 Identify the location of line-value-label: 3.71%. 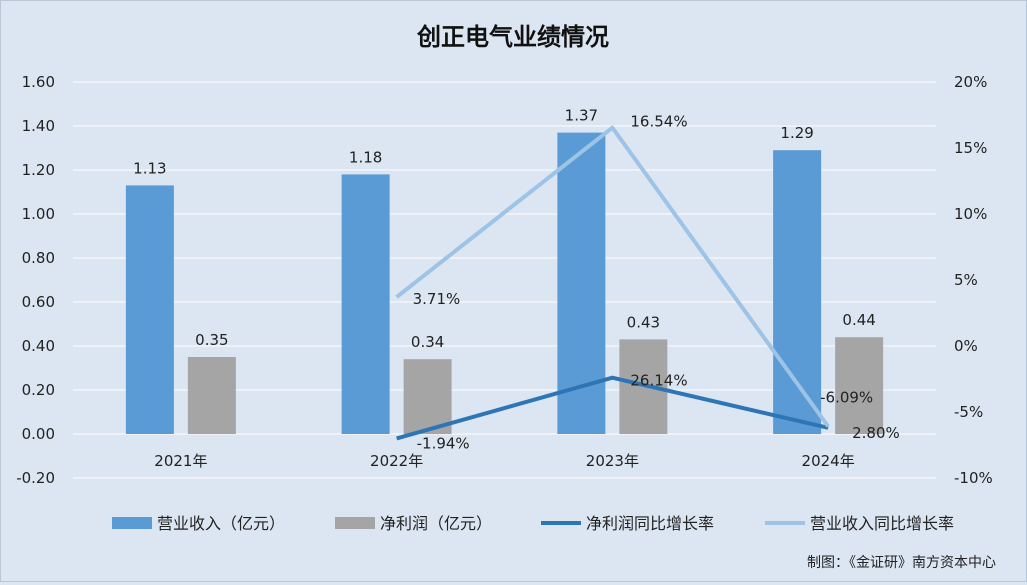
(437, 299).